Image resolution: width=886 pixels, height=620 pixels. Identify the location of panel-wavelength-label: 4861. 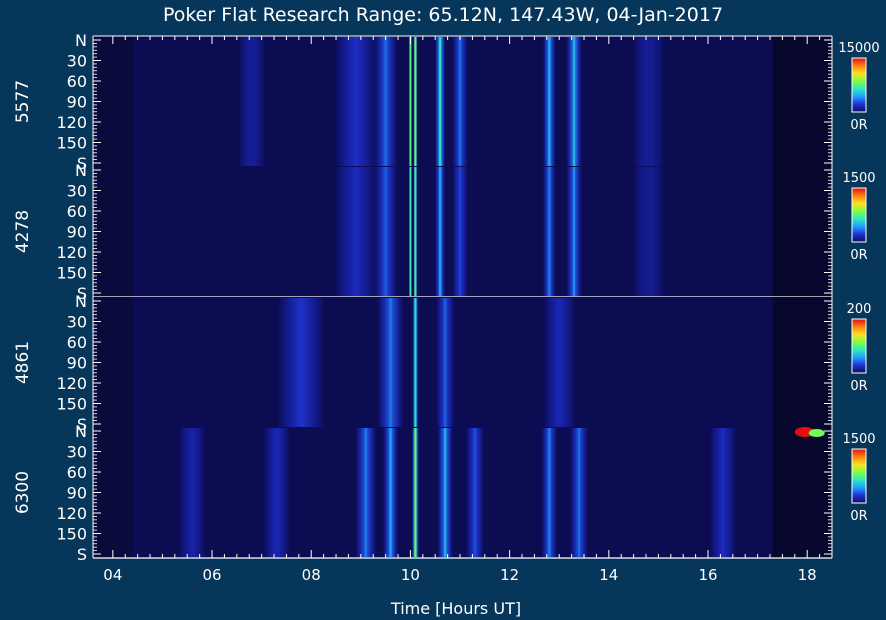
(23, 362).